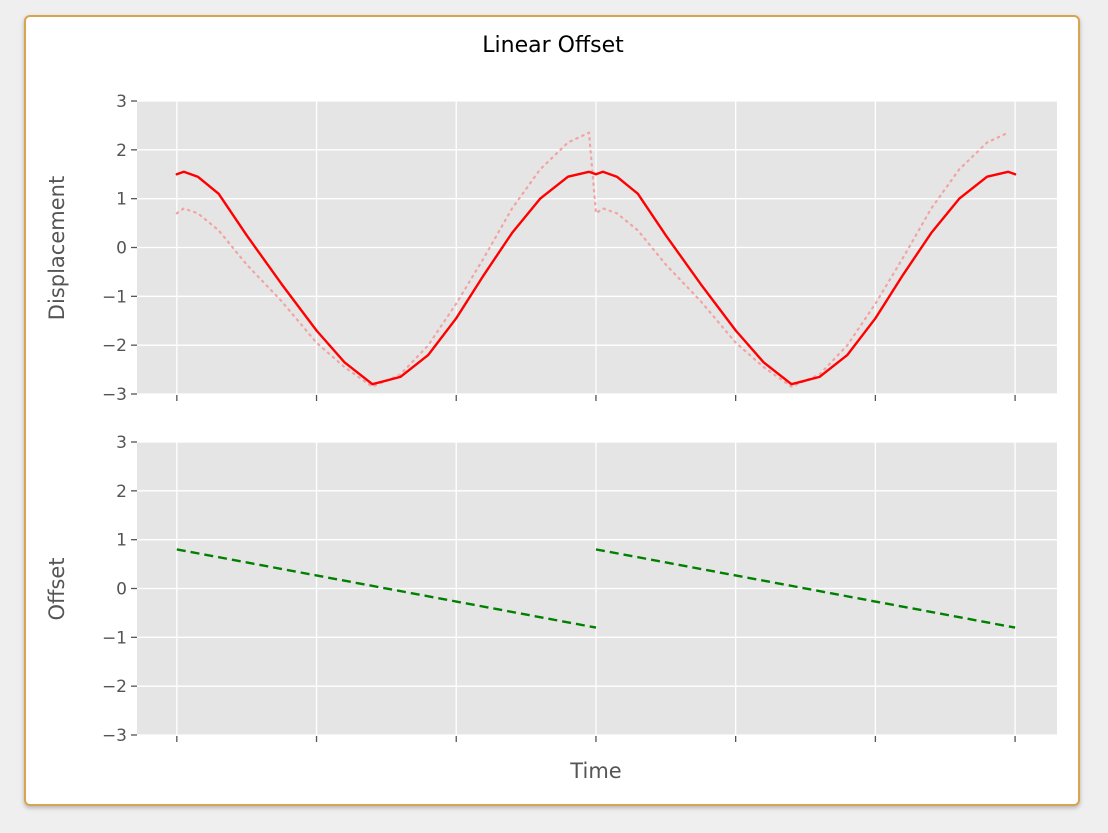 Image resolution: width=1108 pixels, height=833 pixels. What do you see at coordinates (553, 45) in the screenshot?
I see `chart-title: Linear Offset` at bounding box center [553, 45].